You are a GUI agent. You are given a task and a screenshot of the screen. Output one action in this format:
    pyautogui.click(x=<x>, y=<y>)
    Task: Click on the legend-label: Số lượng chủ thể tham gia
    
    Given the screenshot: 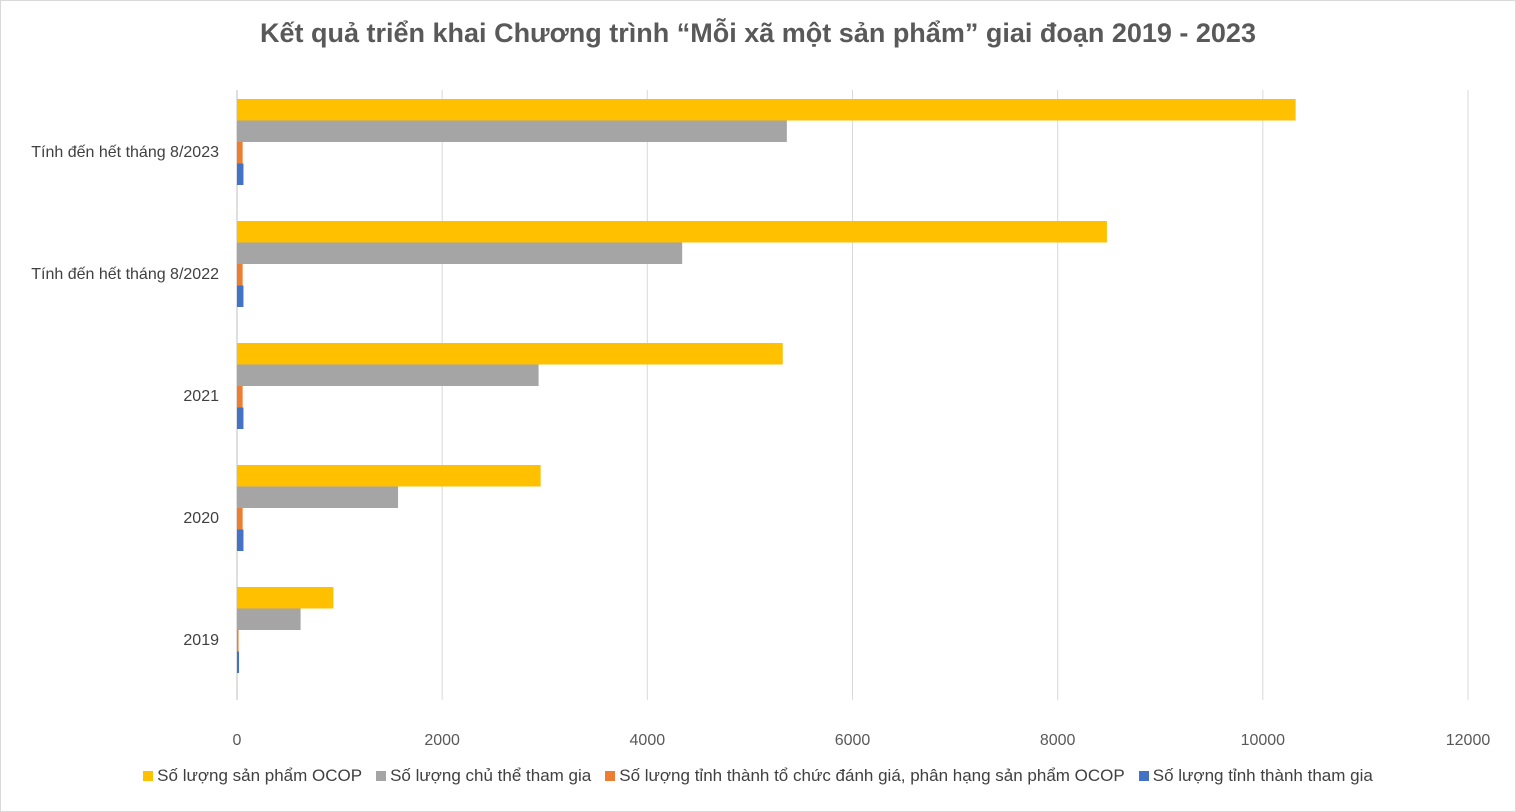 What is the action you would take?
    pyautogui.click(x=491, y=775)
    